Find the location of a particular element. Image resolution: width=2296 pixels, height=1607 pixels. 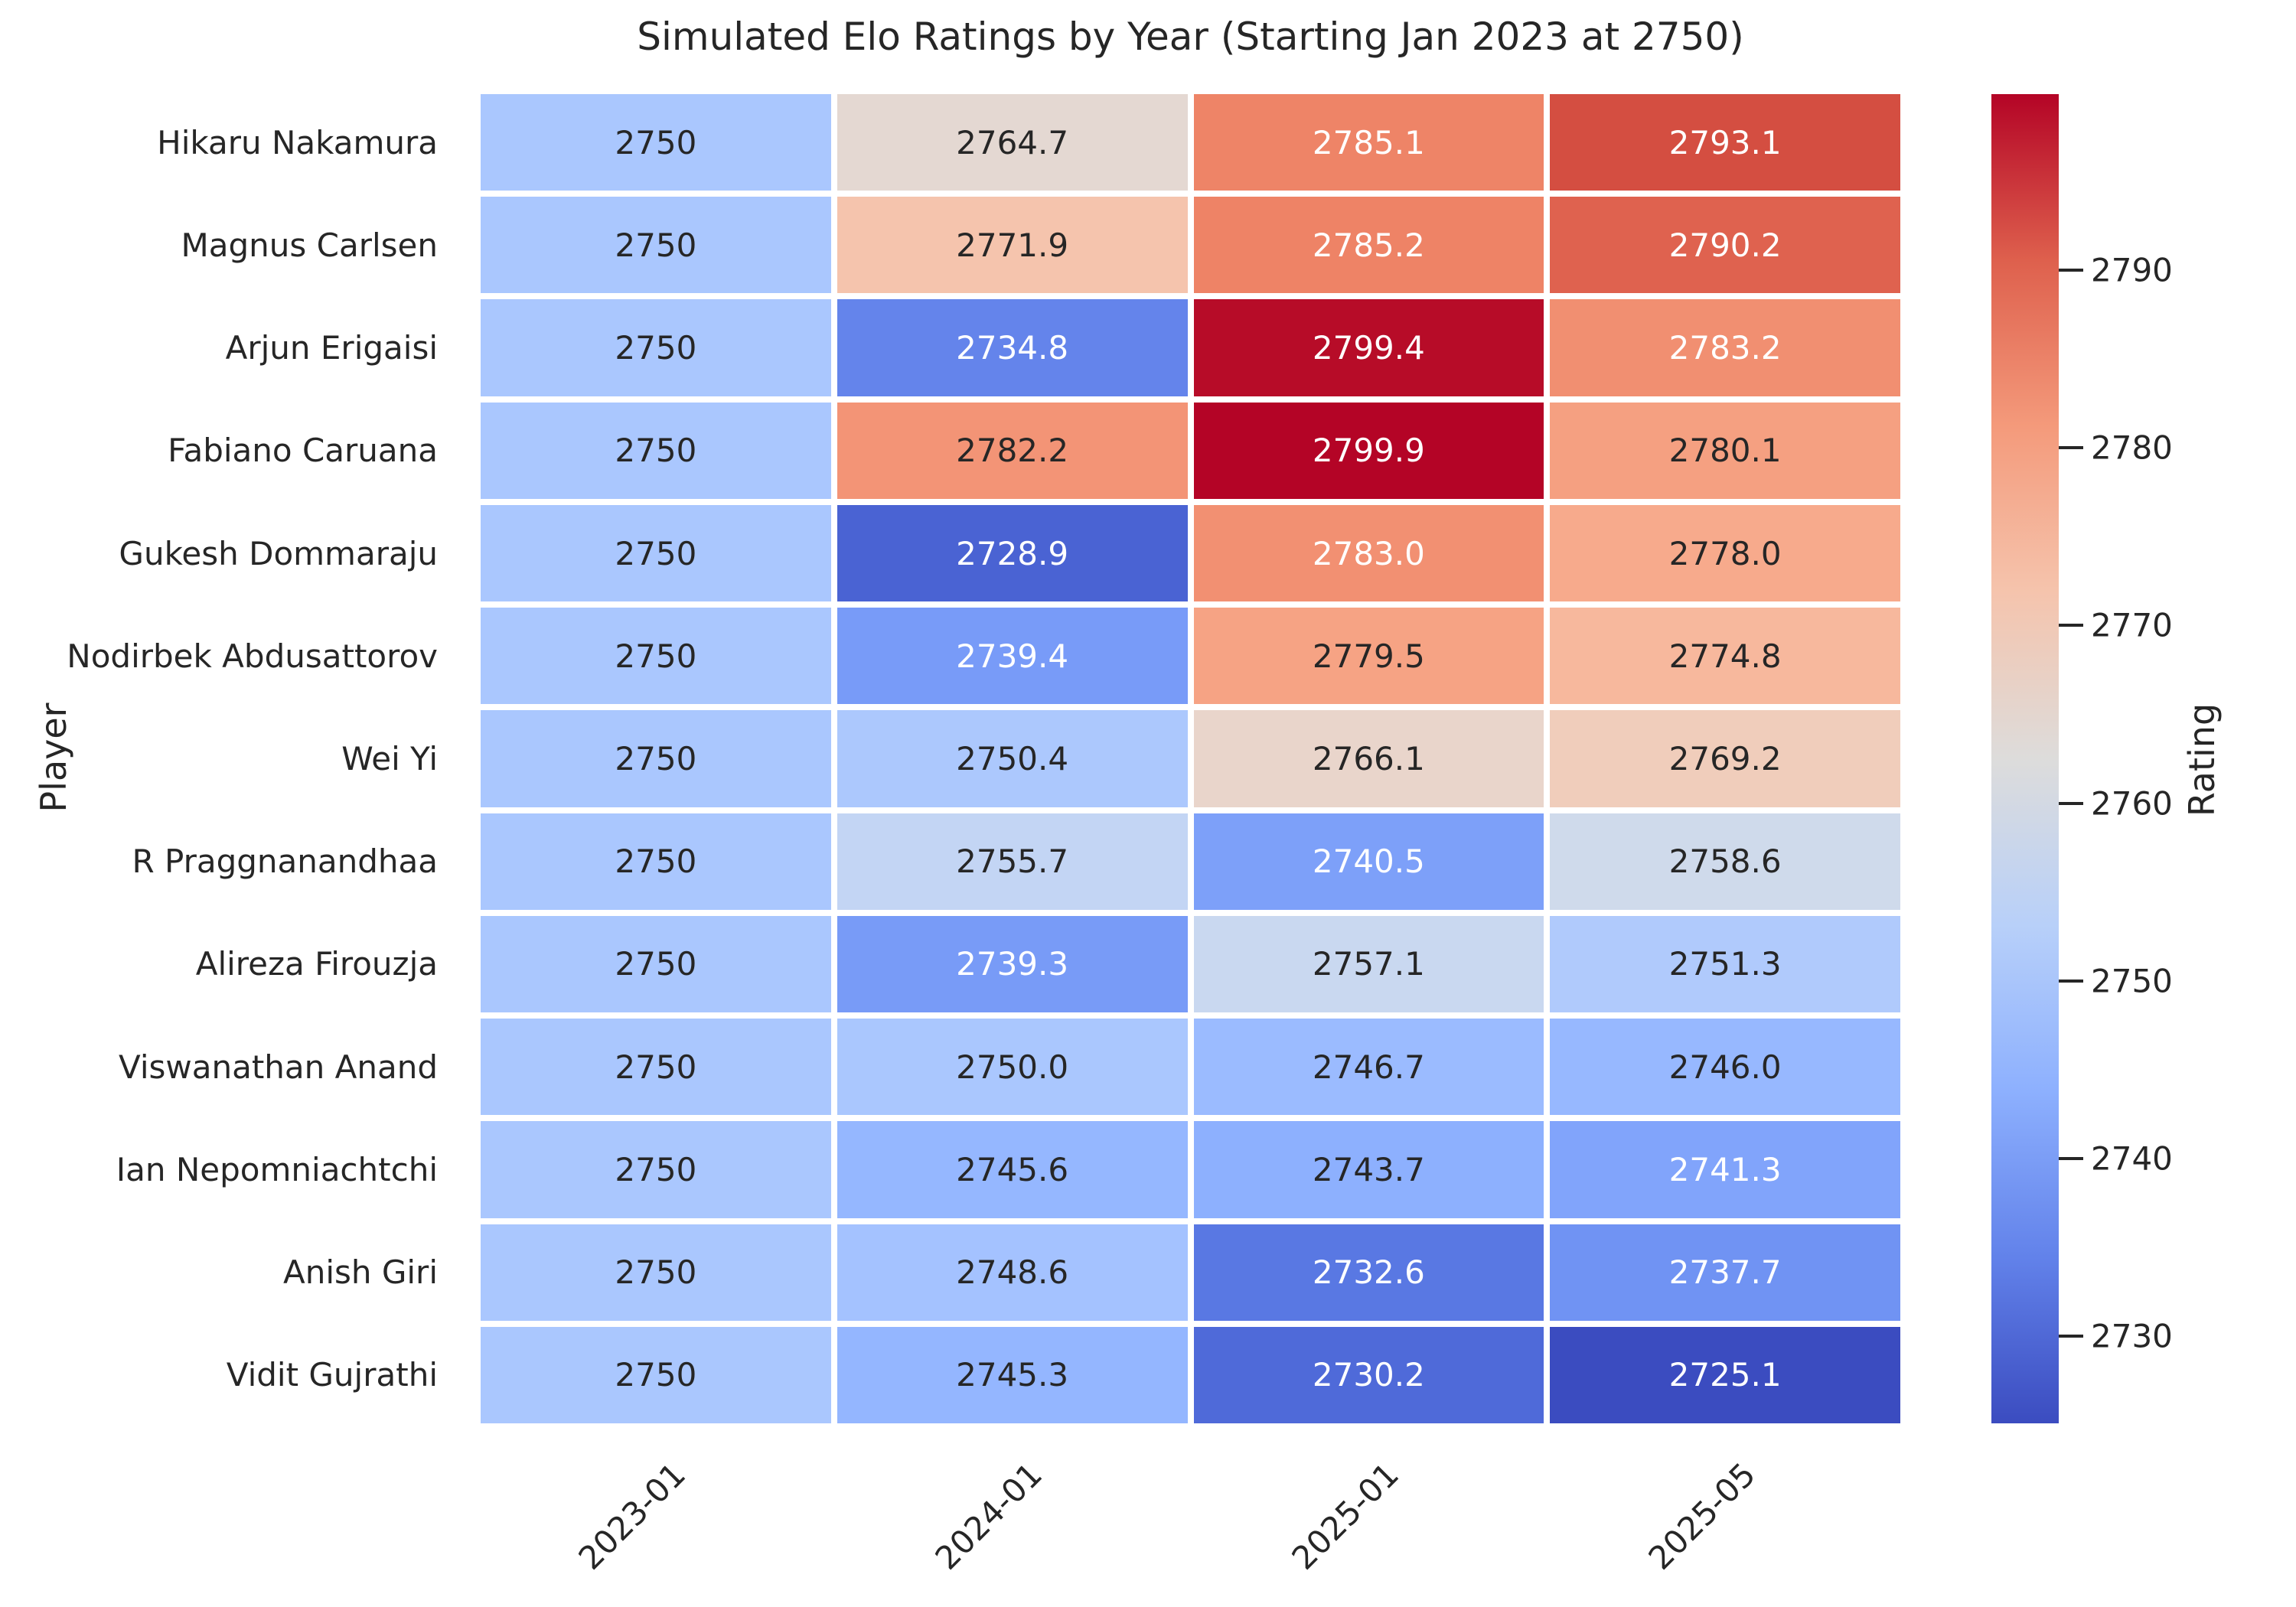

colorbar-tick-label: 2770 is located at coordinates (2132, 625).